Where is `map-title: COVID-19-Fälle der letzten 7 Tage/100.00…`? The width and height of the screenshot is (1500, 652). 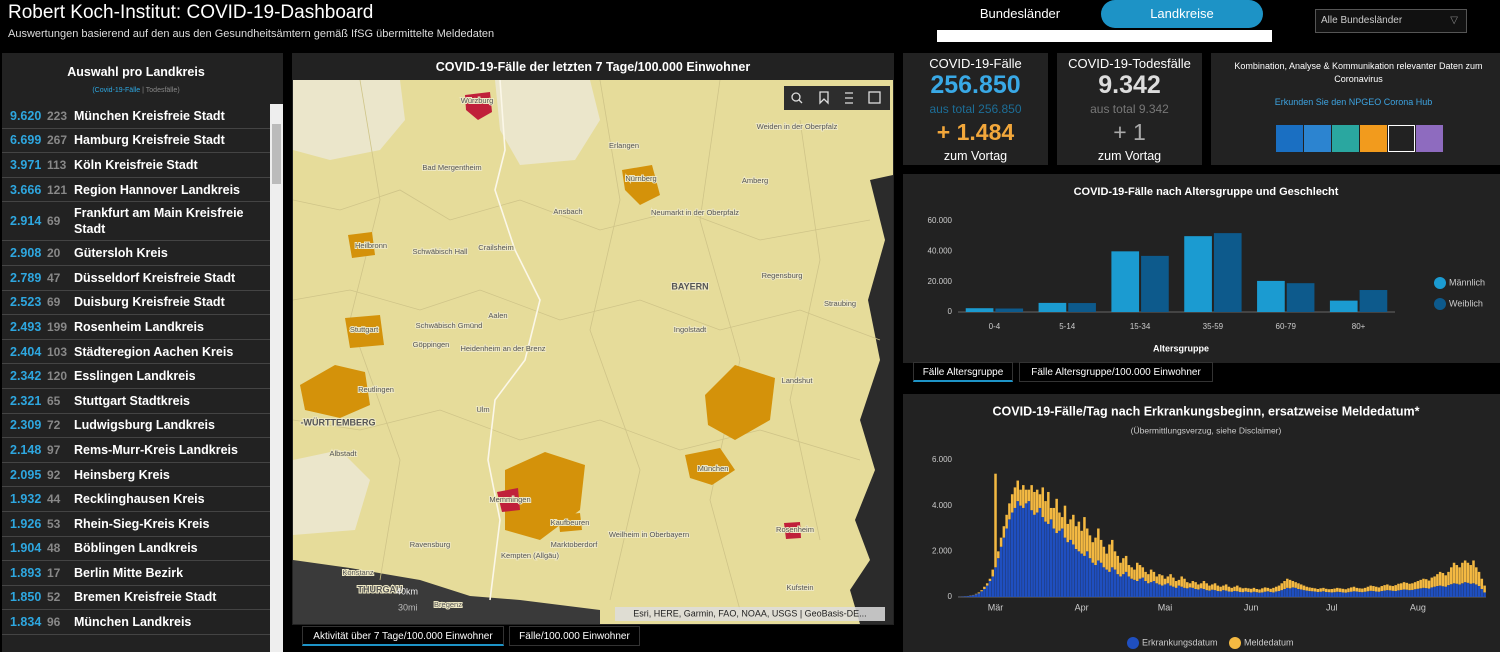 map-title: COVID-19-Fälle der letzten 7 Tage/100.00… is located at coordinates (593, 67).